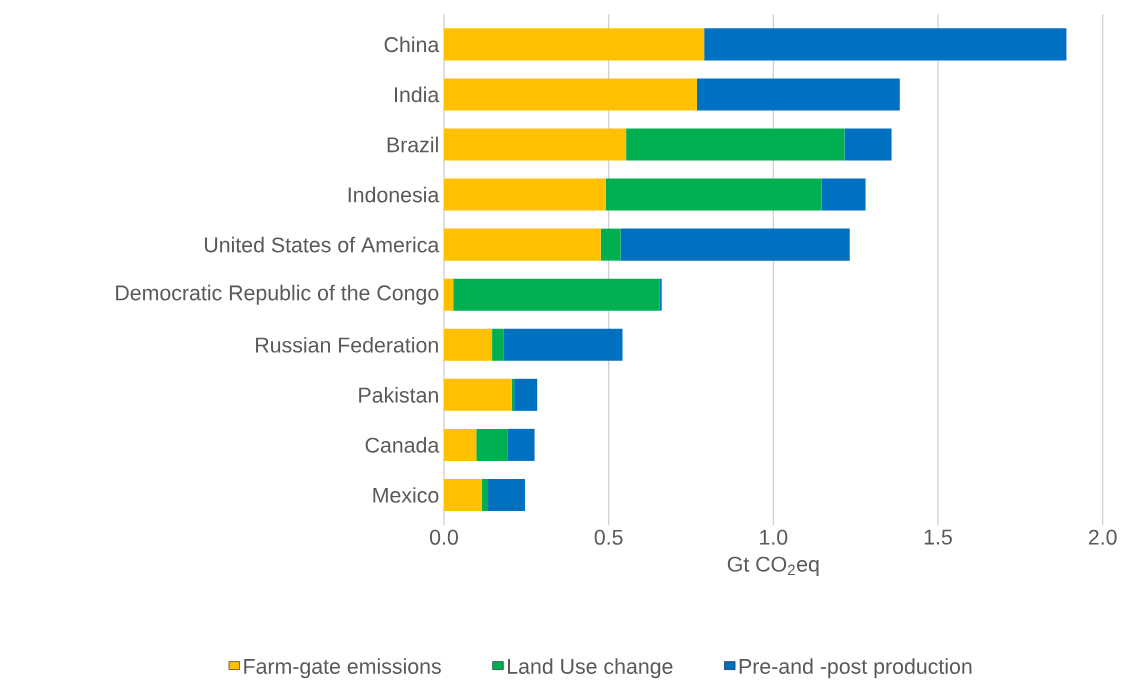 This screenshot has width=1125, height=697. What do you see at coordinates (394, 194) in the screenshot?
I see `y-tick-label: Indonesia` at bounding box center [394, 194].